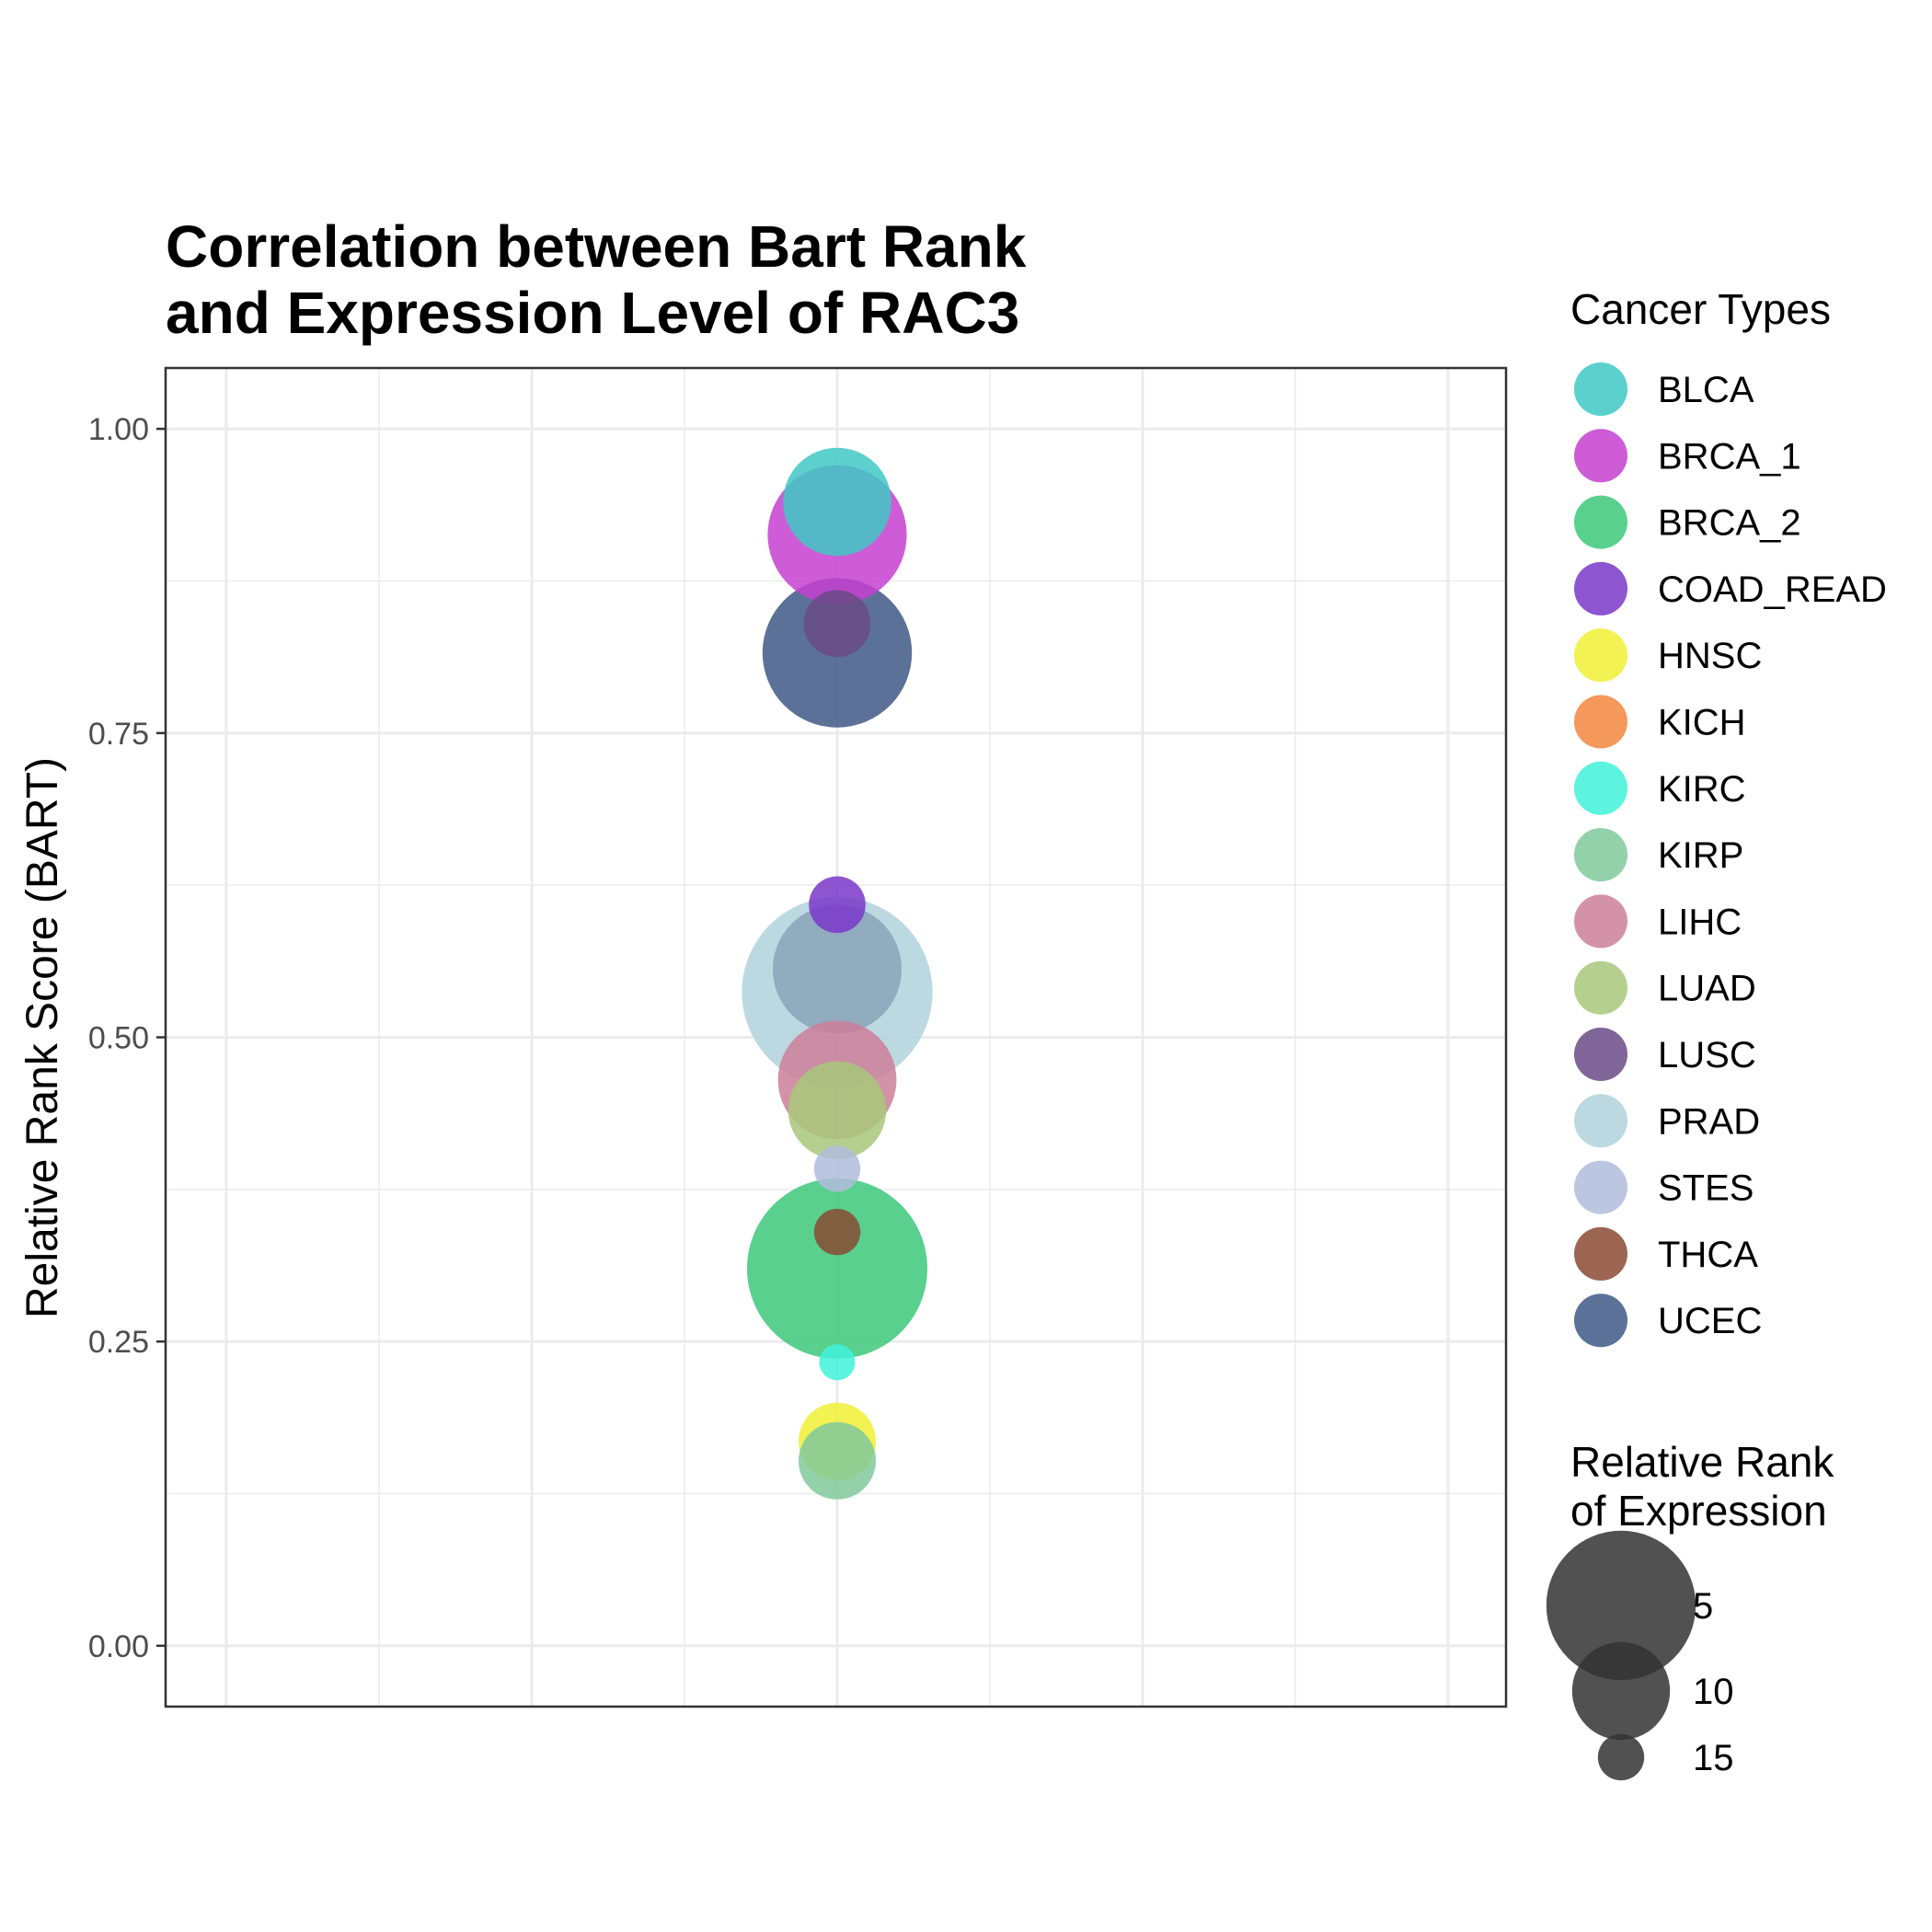  I want to click on data-points, so click(837, 974).